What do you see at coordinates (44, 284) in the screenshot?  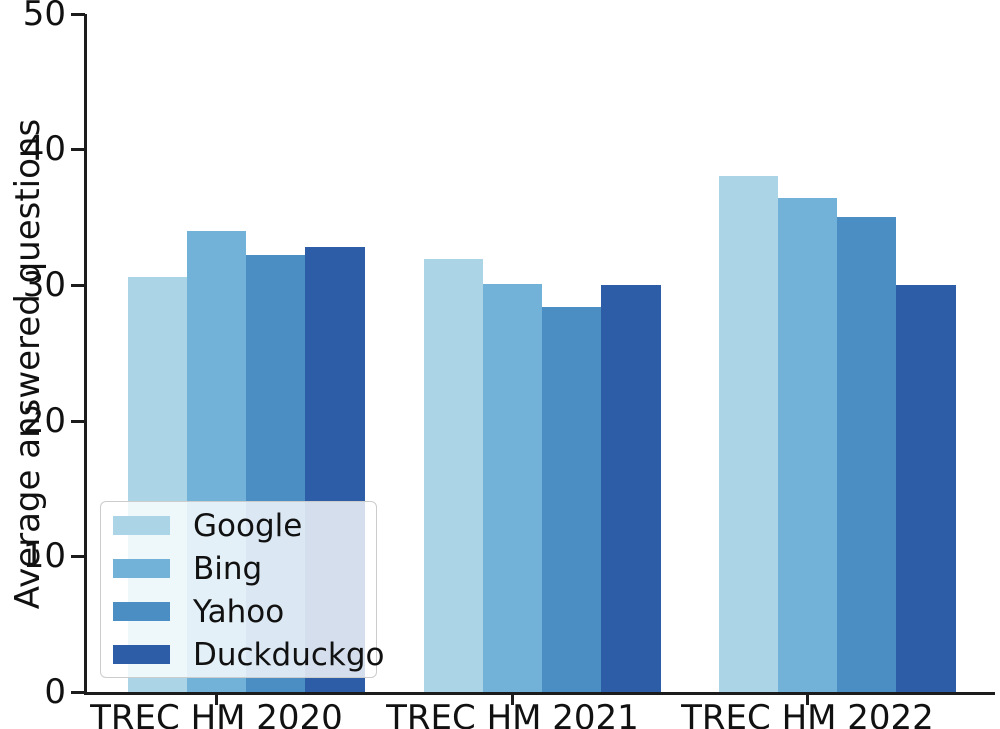 I see `y-tick-label: 30` at bounding box center [44, 284].